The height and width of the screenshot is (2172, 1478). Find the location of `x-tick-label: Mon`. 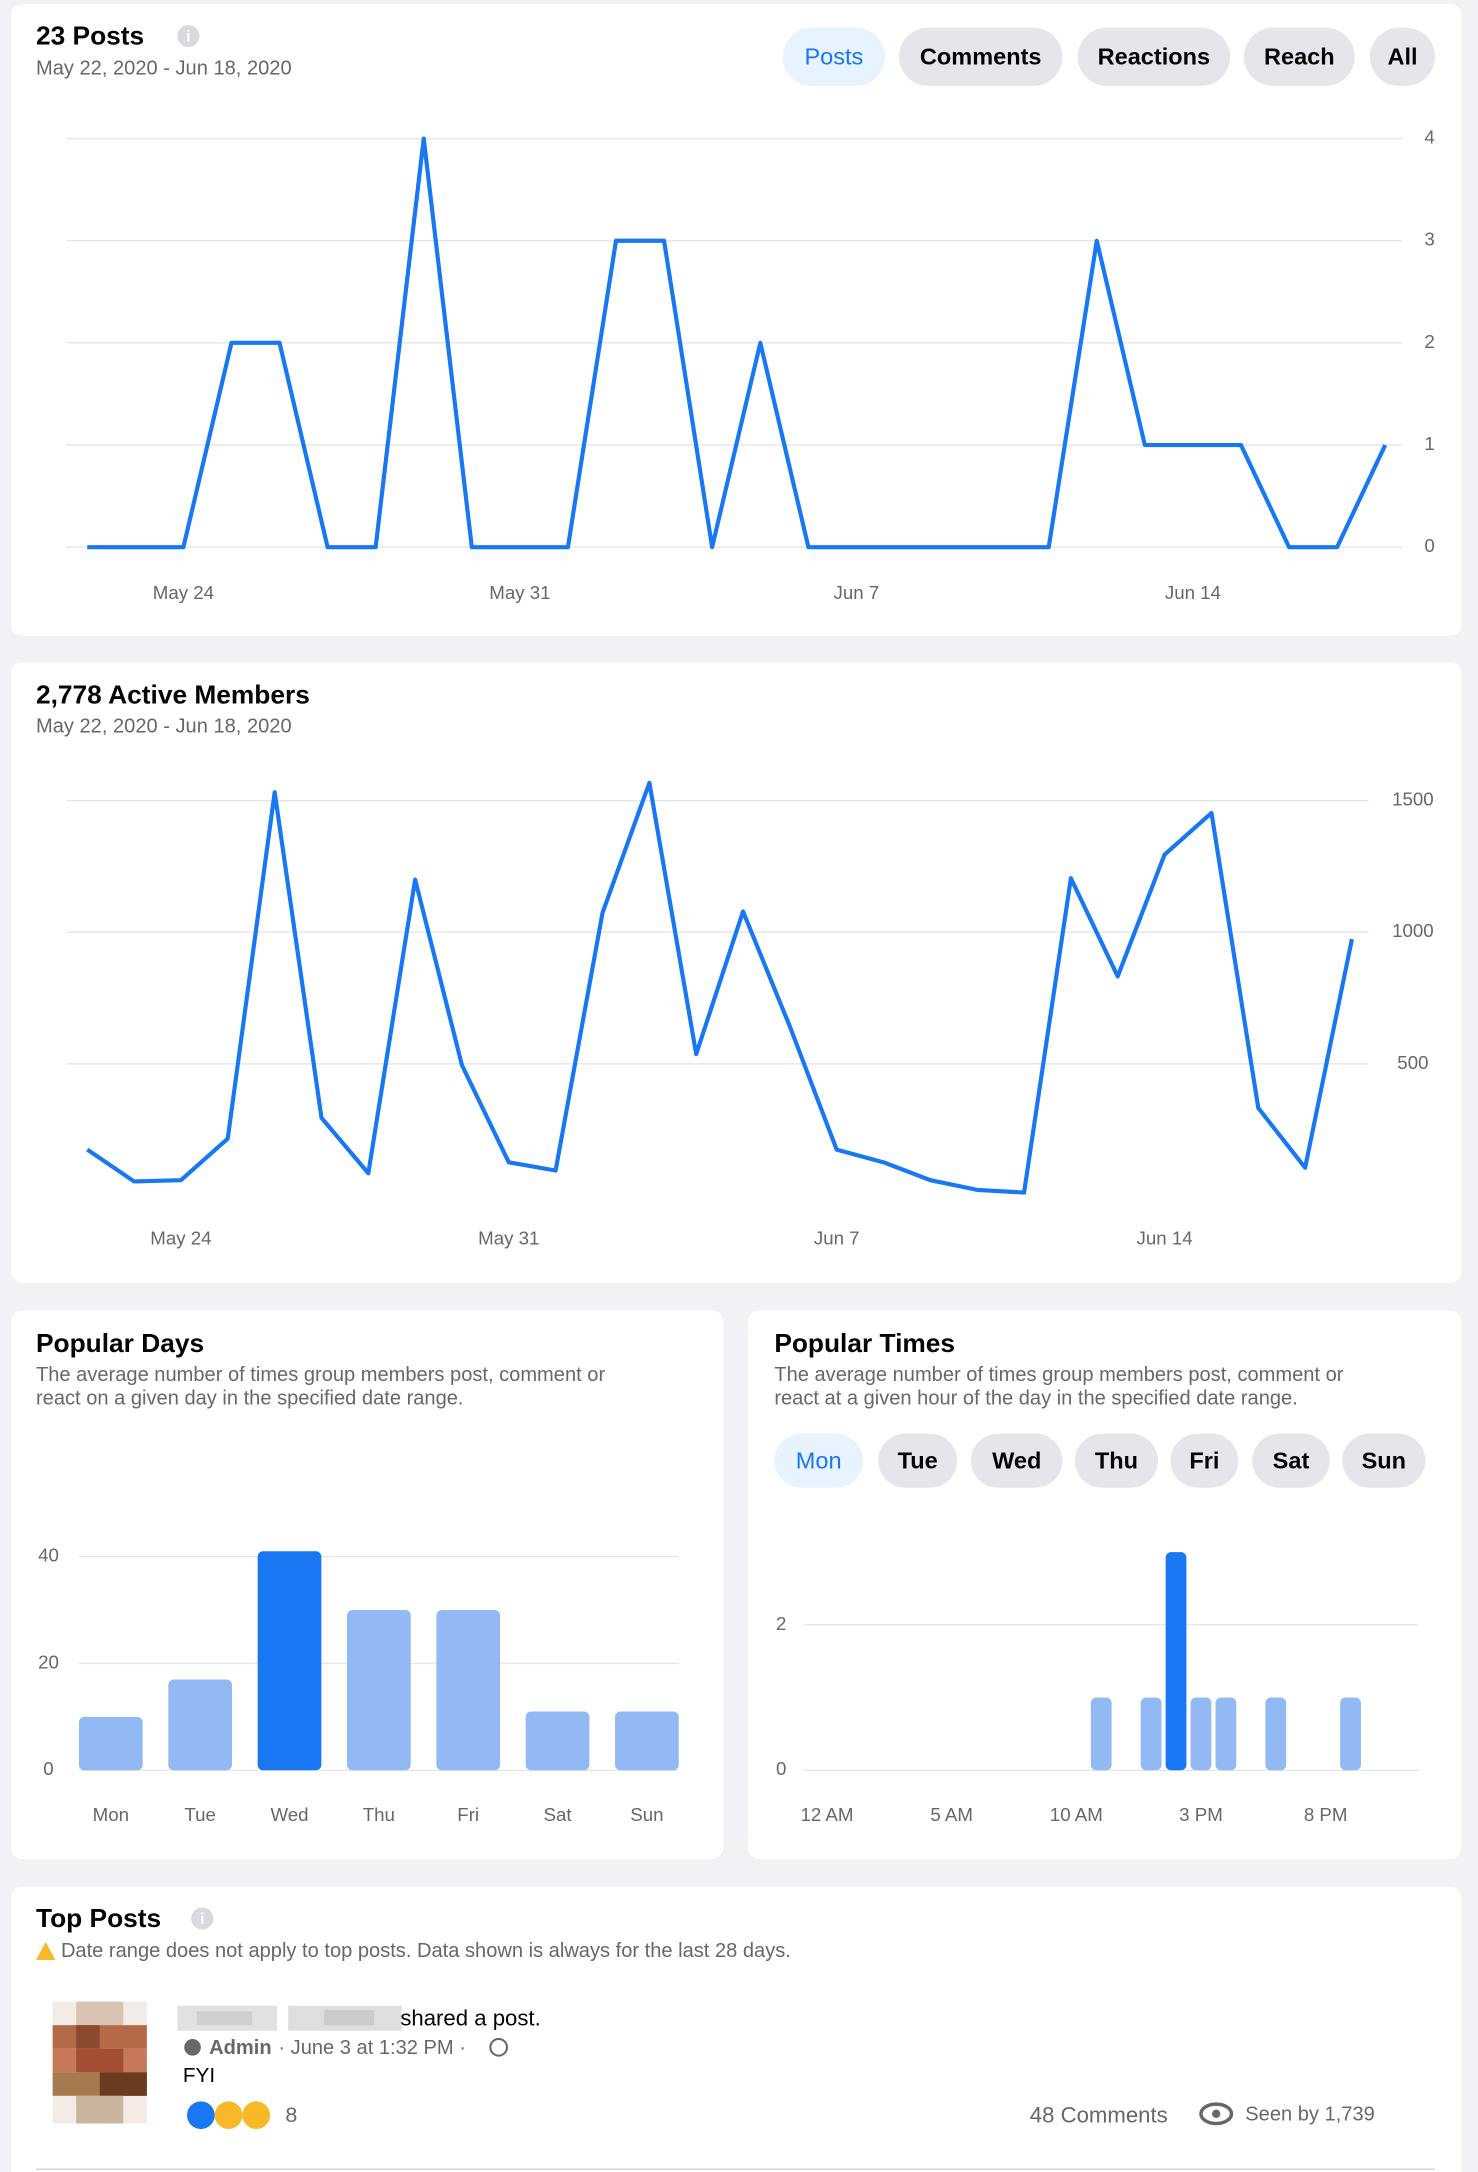

x-tick-label: Mon is located at coordinates (111, 1814).